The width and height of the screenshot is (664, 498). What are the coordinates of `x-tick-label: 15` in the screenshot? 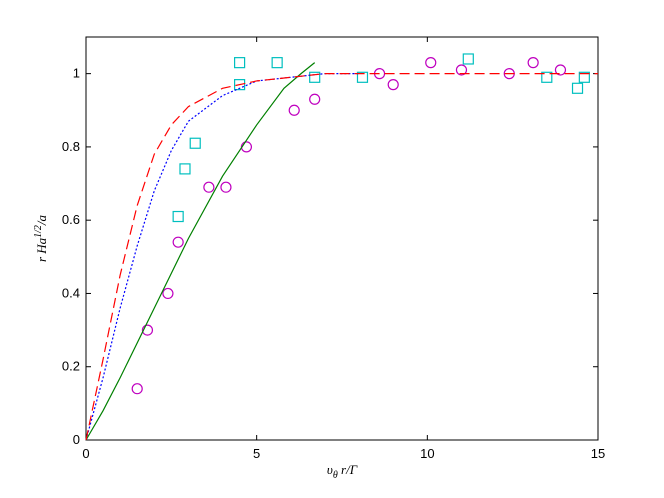 It's located at (598, 453).